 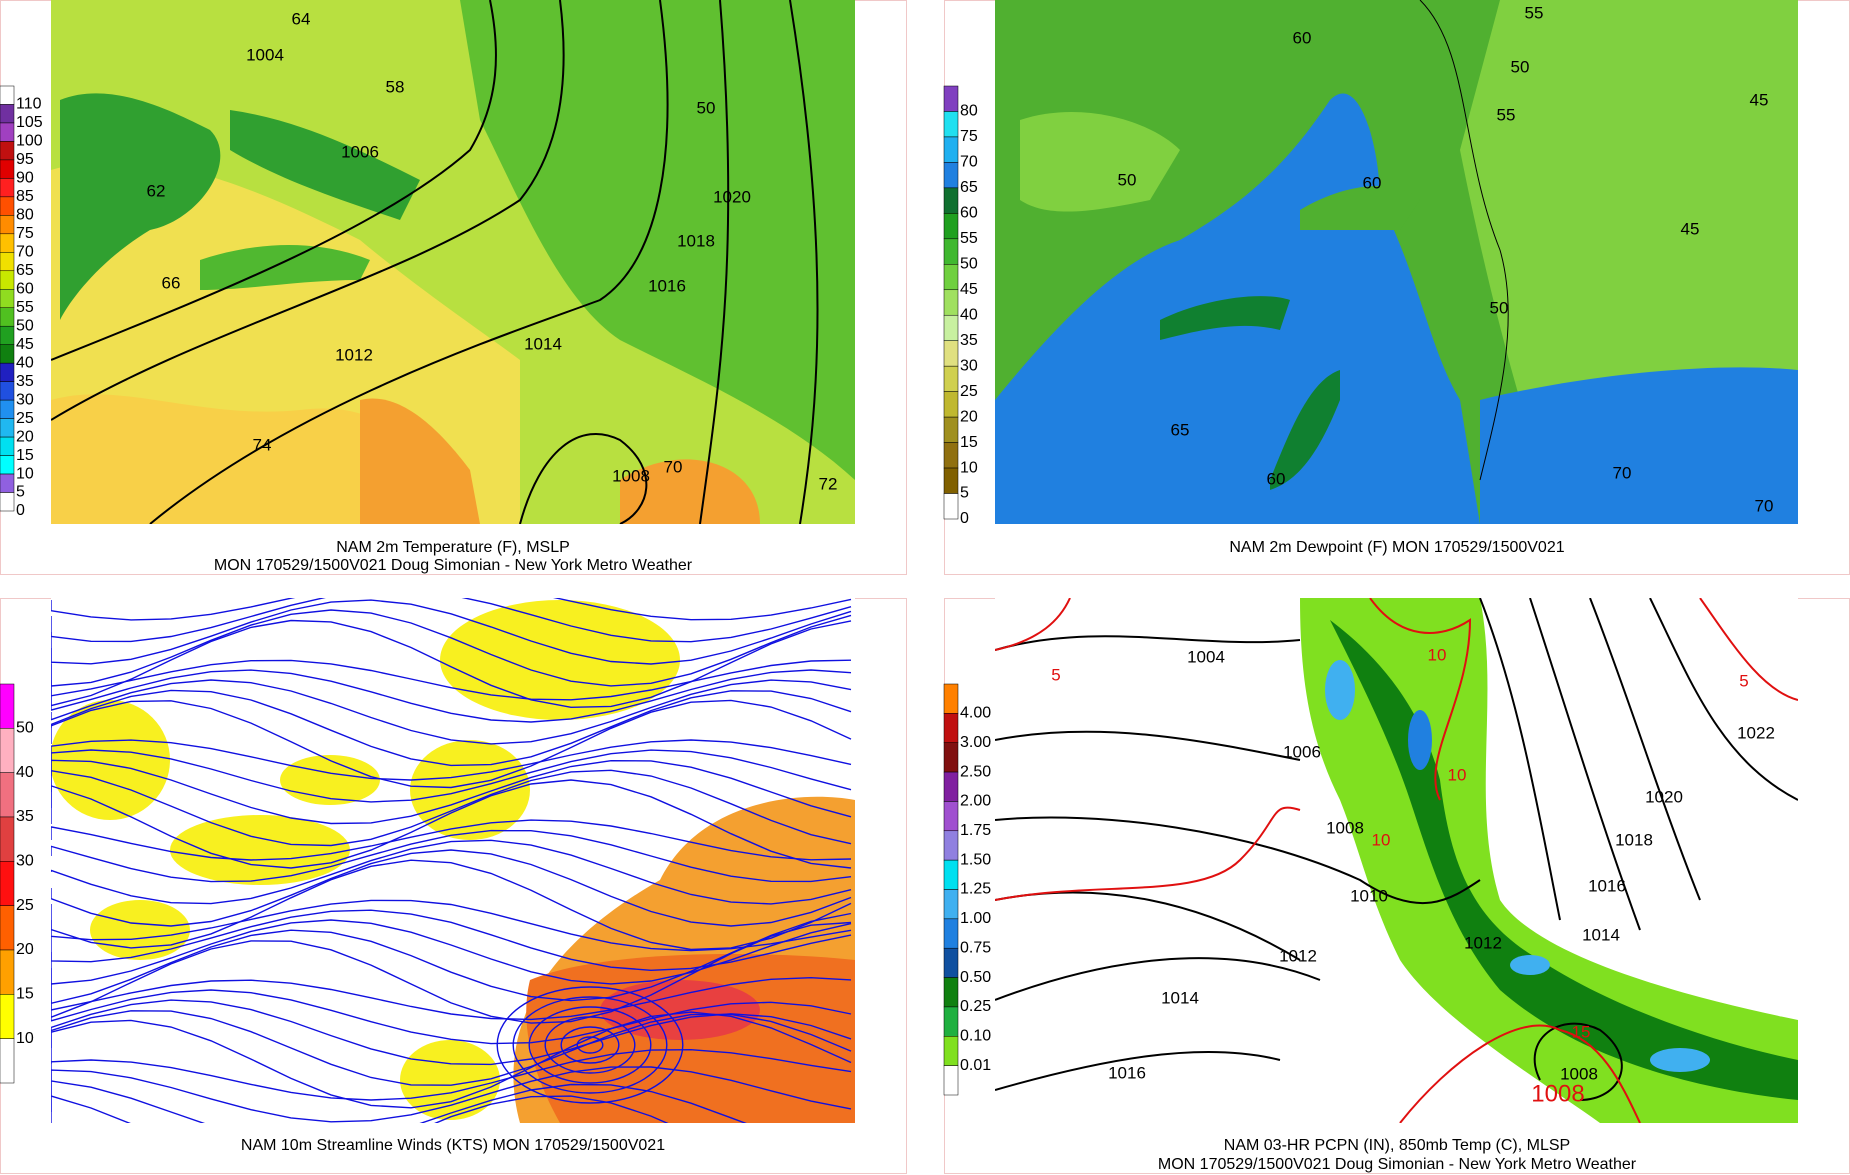 I want to click on scale-label: 1.00, so click(x=975, y=918).